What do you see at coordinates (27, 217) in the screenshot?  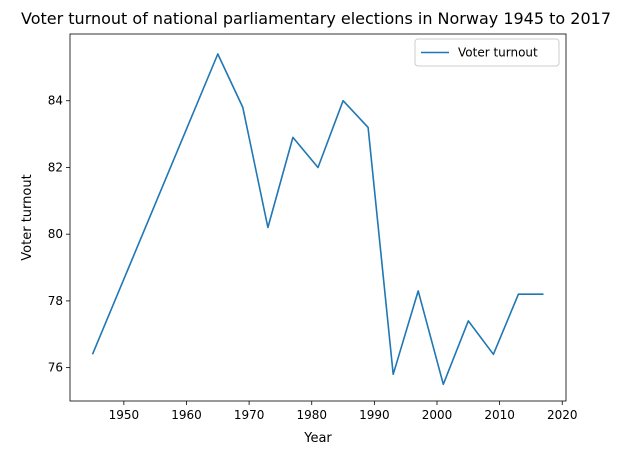 I see `y-axis-label: Voter turnout` at bounding box center [27, 217].